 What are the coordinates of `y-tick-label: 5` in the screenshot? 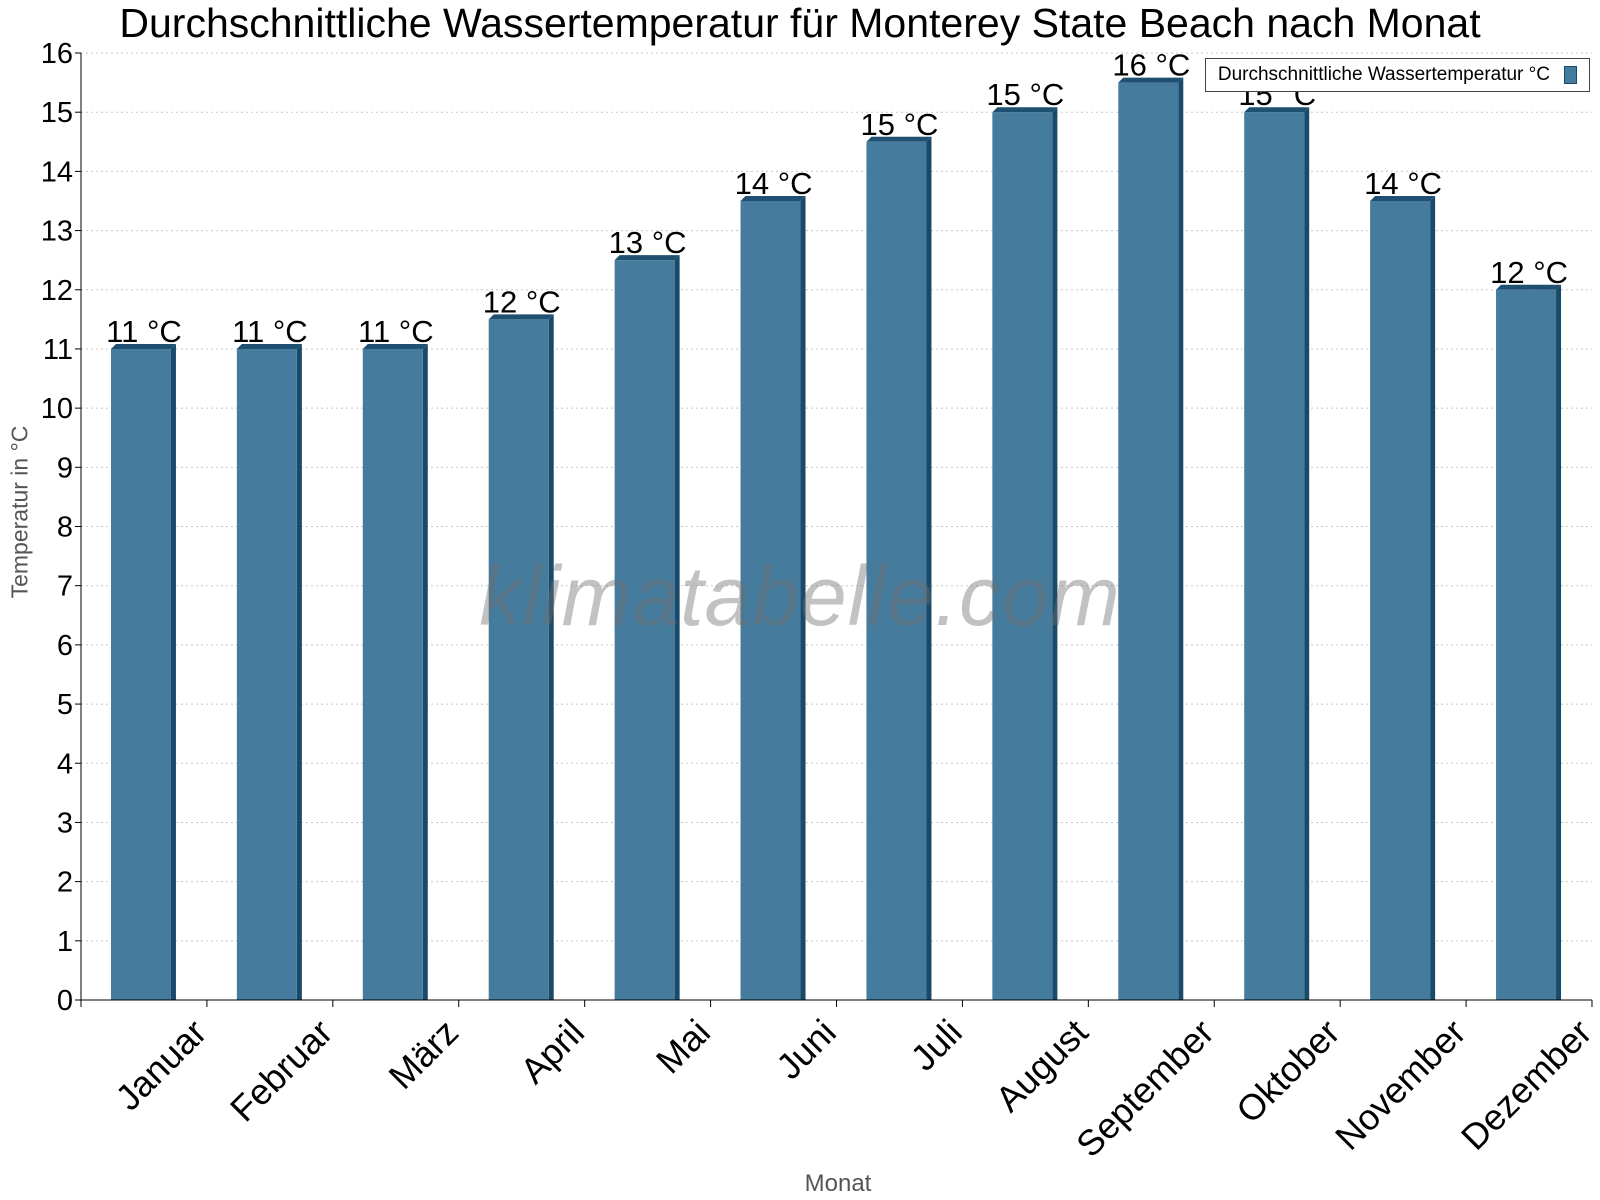 It's located at (65, 705).